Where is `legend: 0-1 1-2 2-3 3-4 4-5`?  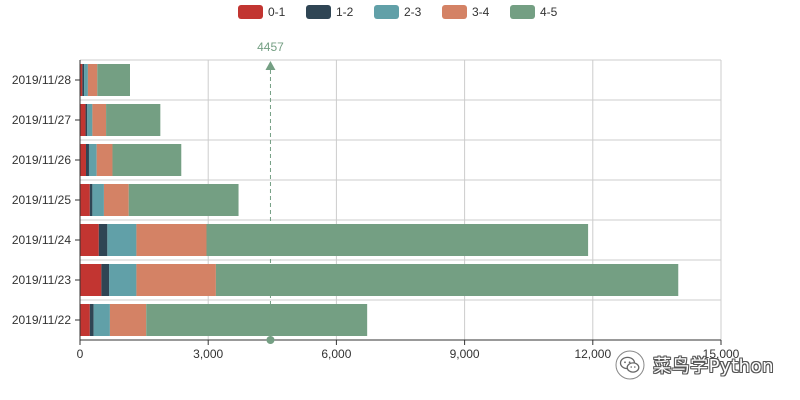
legend: 0-1 1-2 2-3 3-4 4-5 is located at coordinates (398, 12).